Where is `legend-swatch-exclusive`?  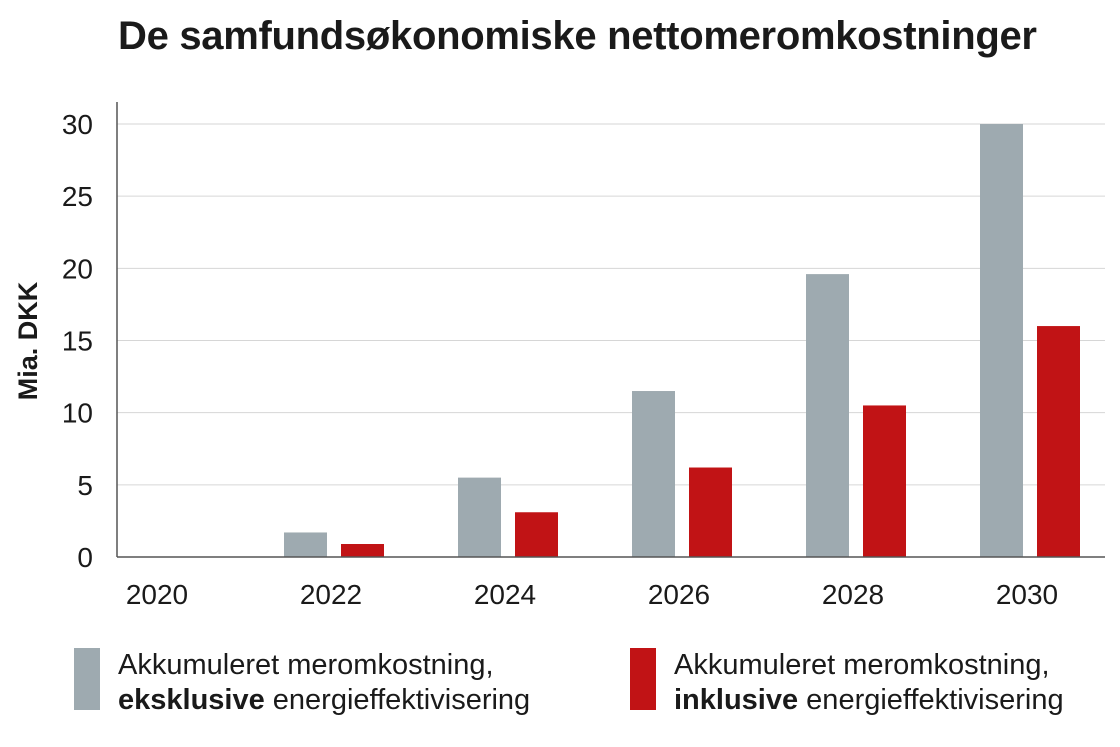
legend-swatch-exclusive is located at coordinates (87, 679).